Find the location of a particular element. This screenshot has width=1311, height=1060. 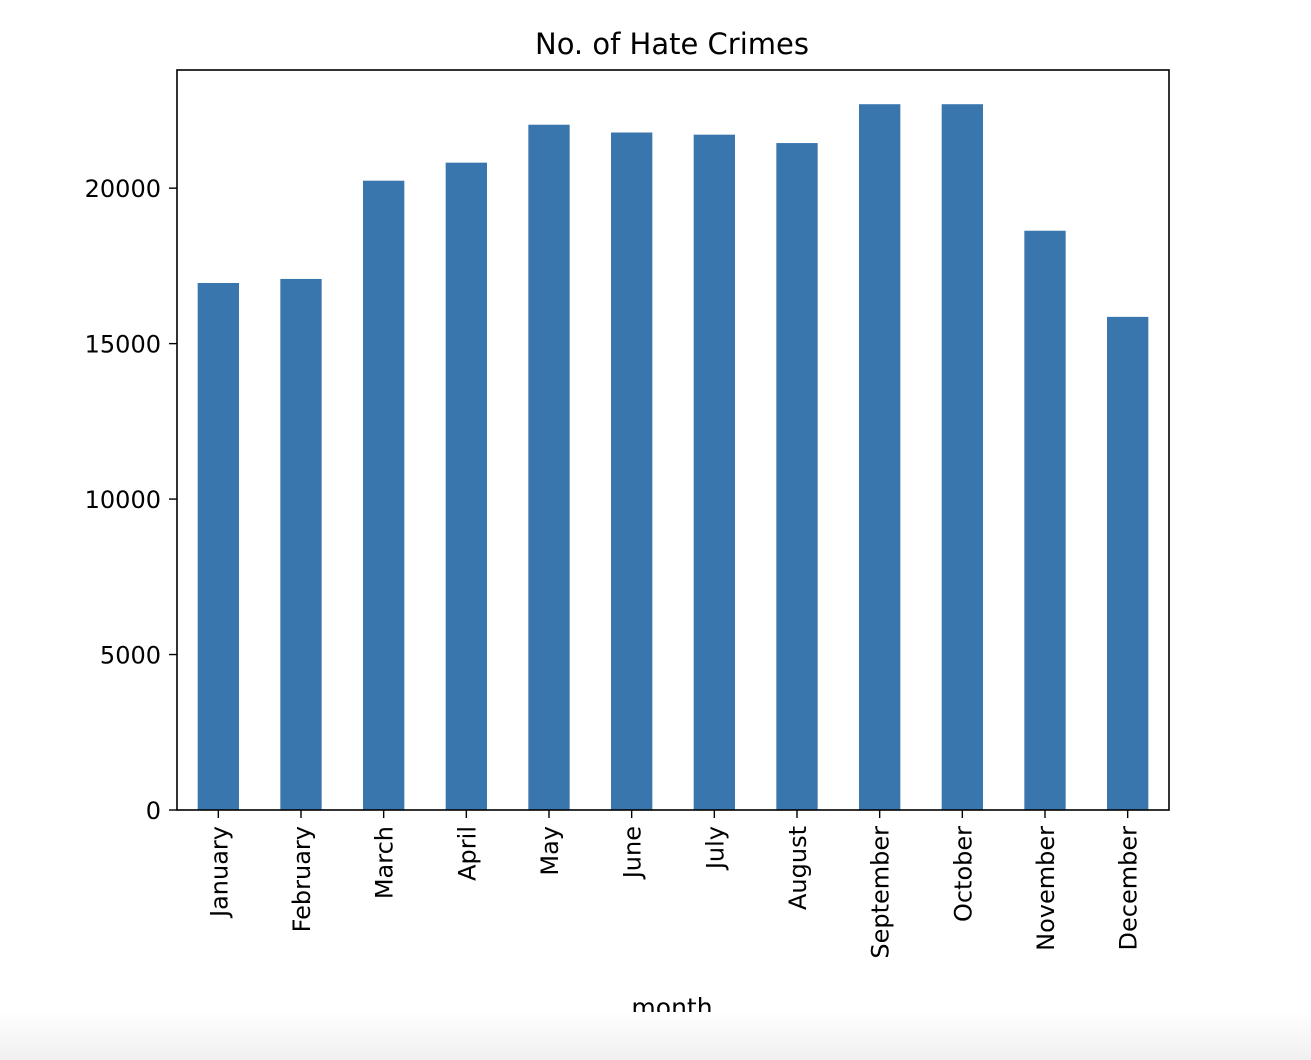

x-tick-label: January is located at coordinates (219, 872).